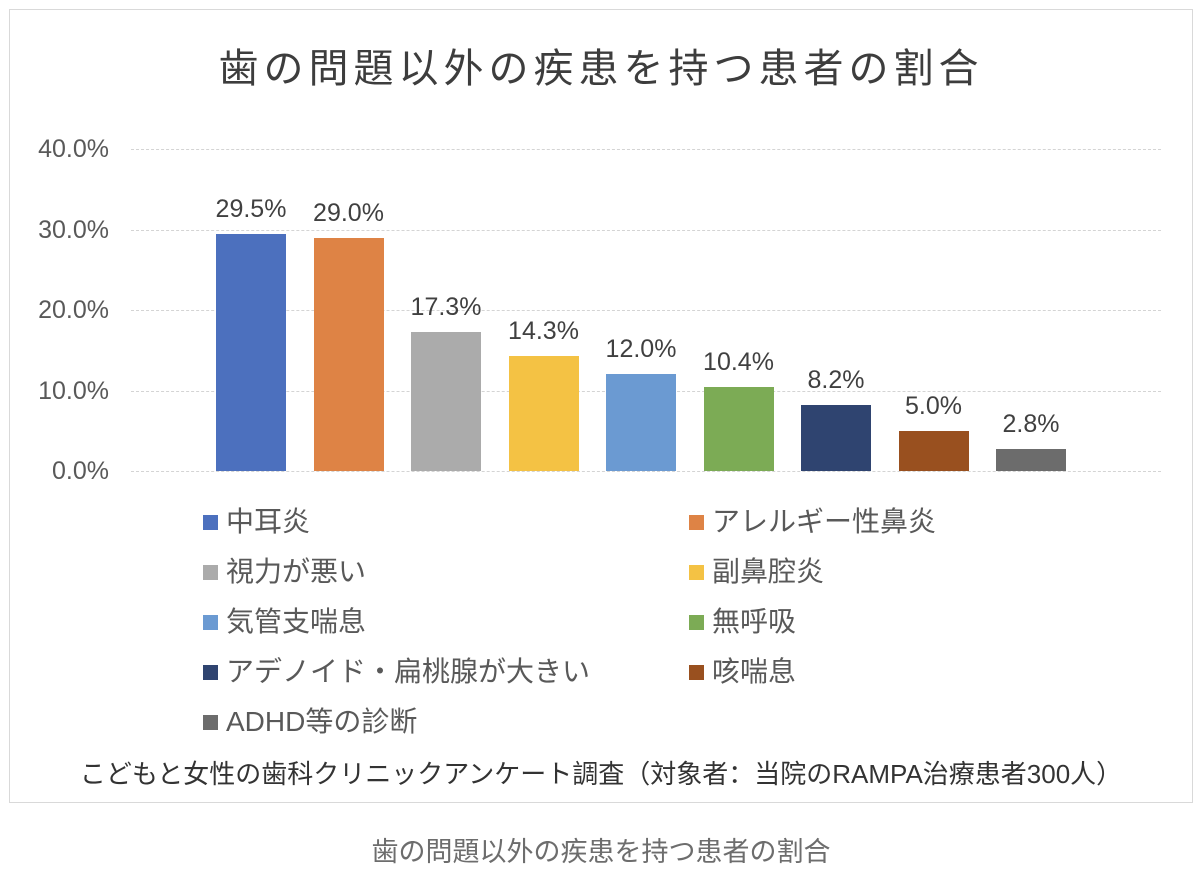  What do you see at coordinates (899, 622) in the screenshot?
I see `legend-item: 無呼吸` at bounding box center [899, 622].